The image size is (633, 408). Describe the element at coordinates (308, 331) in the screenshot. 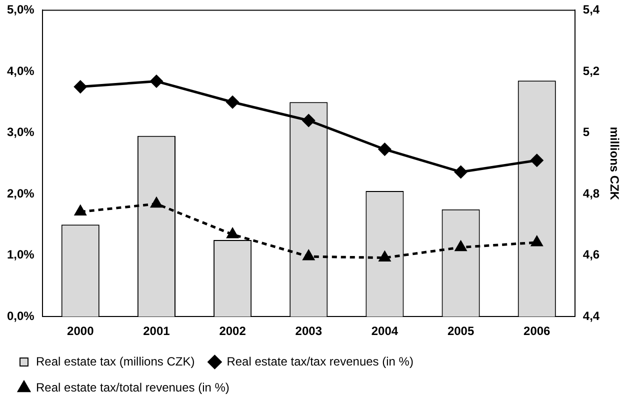

I see `x-tick-label: 2003` at that location.